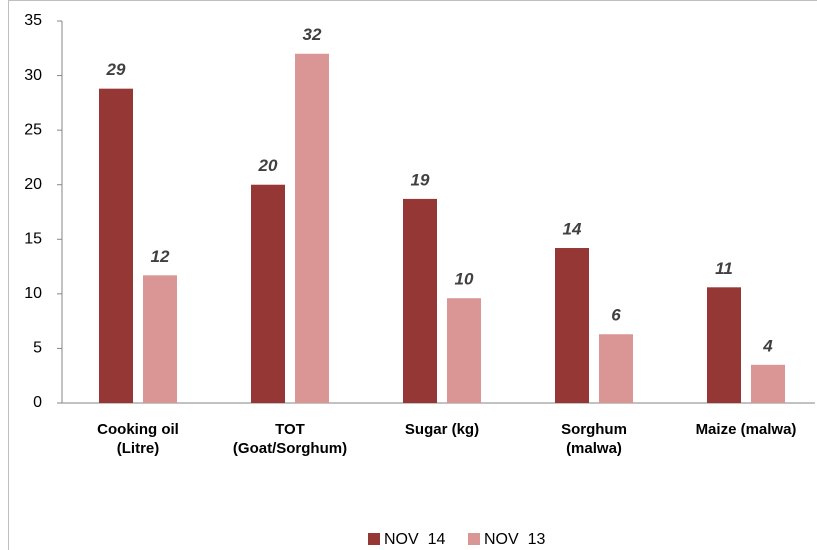 This screenshot has width=817, height=550. What do you see at coordinates (160, 256) in the screenshot?
I see `value-label: 12` at bounding box center [160, 256].